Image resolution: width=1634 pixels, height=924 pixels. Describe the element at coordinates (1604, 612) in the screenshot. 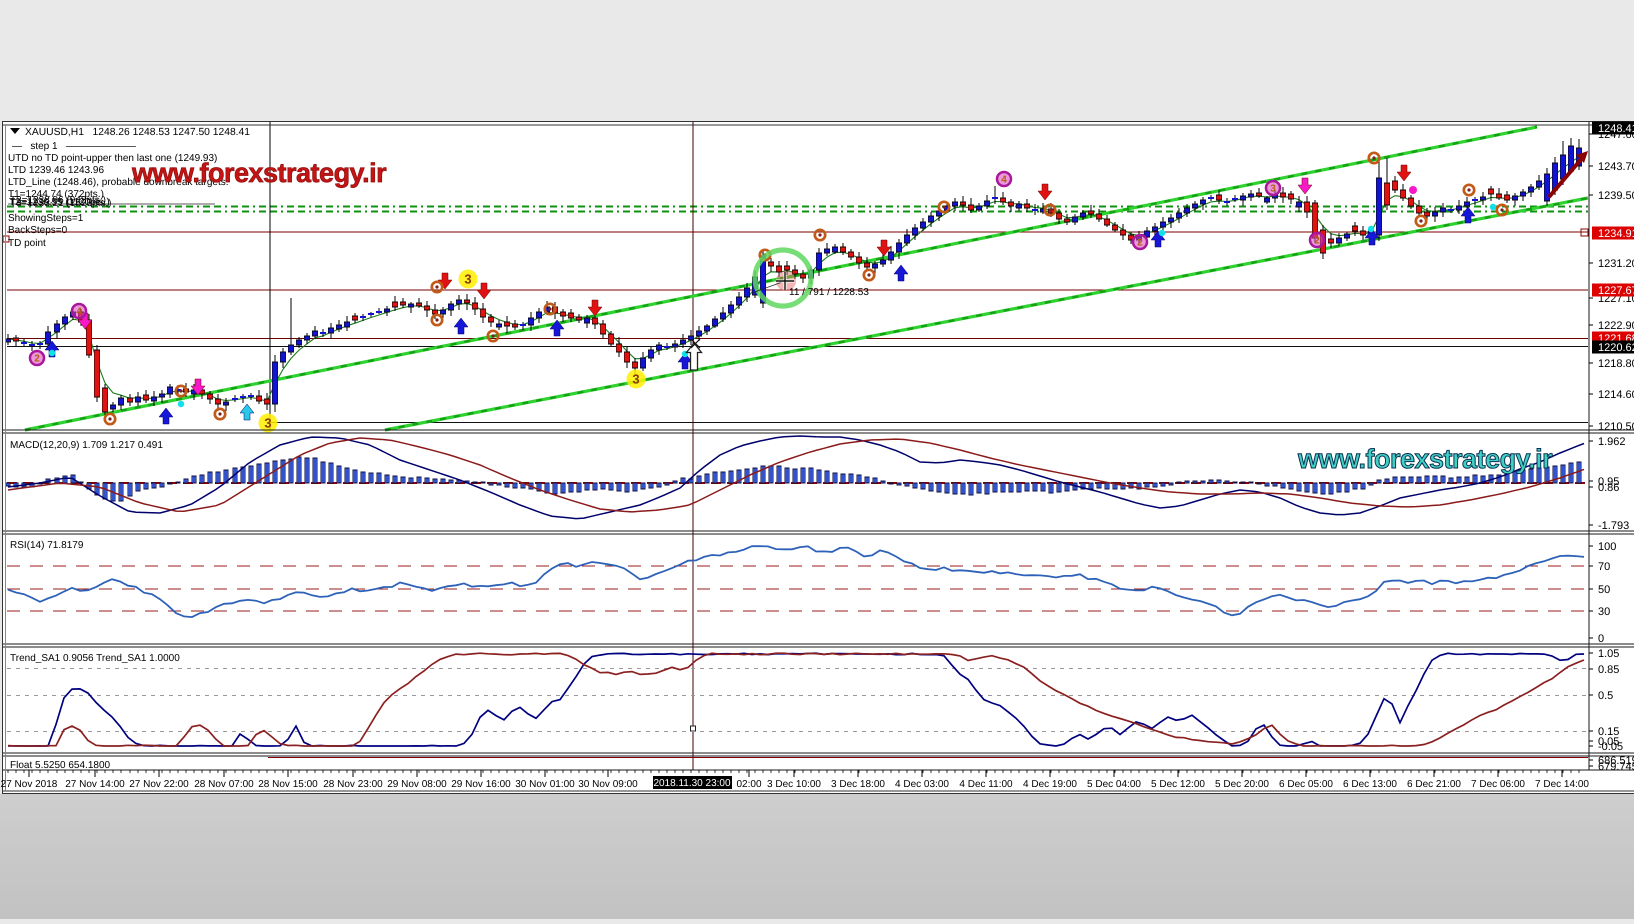

I see `svg-text: 30` at that location.